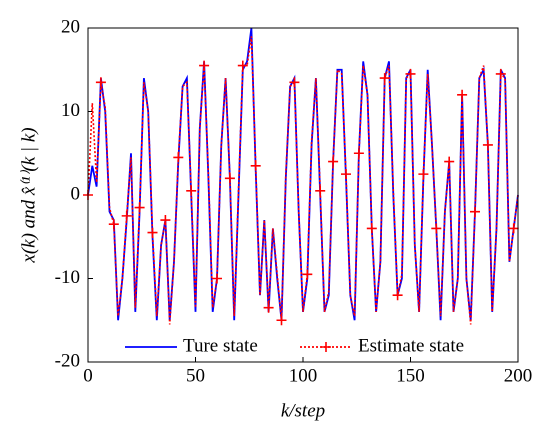  What do you see at coordinates (70, 26) in the screenshot?
I see `y-tick-label: 20` at bounding box center [70, 26].